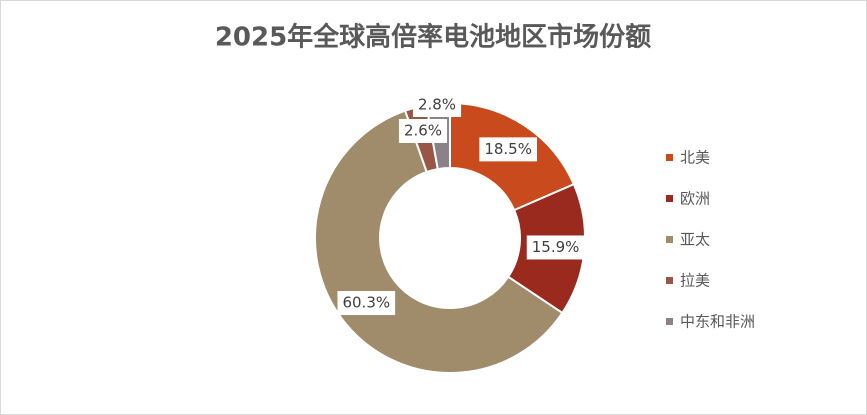 Image resolution: width=867 pixels, height=415 pixels. Describe the element at coordinates (695, 158) in the screenshot. I see `legend-label: 北美` at that location.